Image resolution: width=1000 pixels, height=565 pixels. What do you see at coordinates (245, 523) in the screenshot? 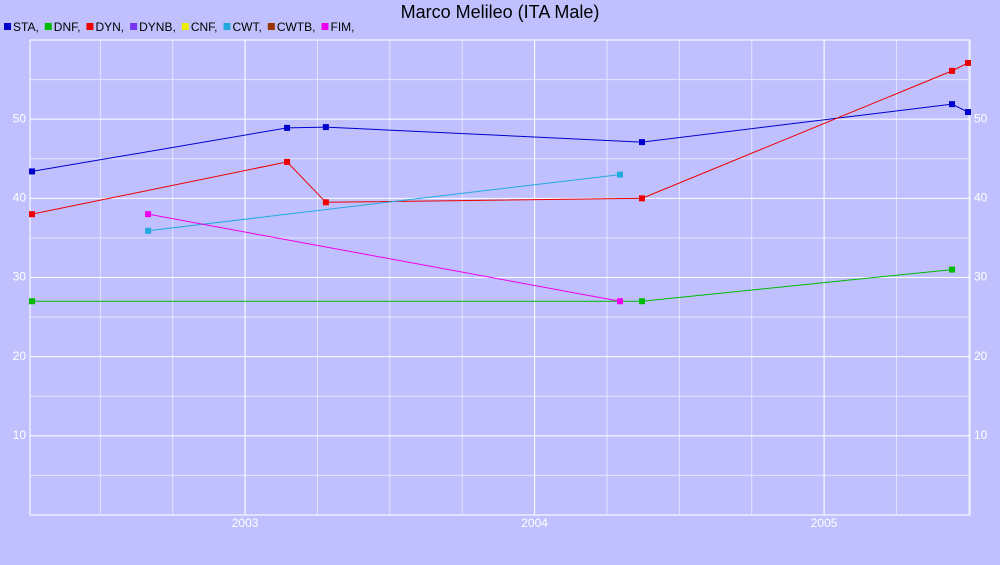
I see `x-tick-label: 2003` at bounding box center [245, 523].